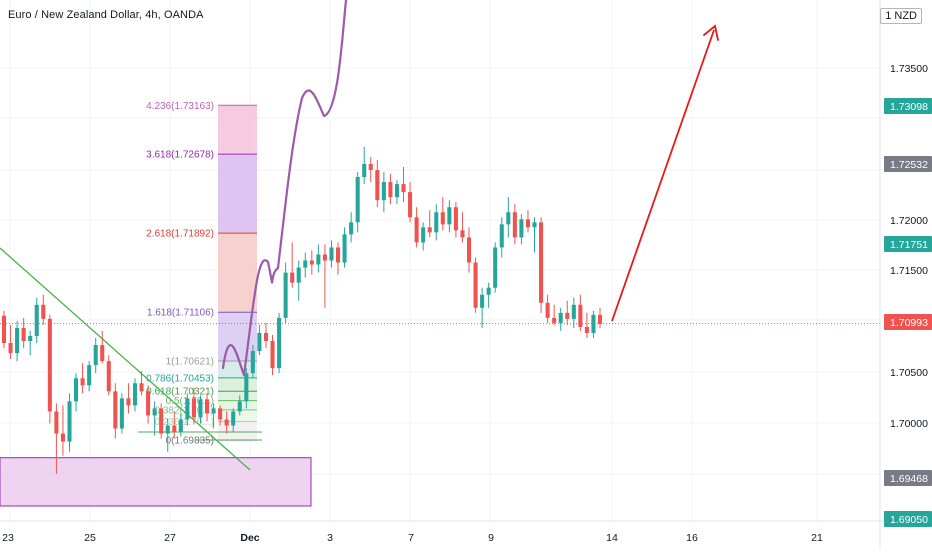  What do you see at coordinates (125, 359) in the screenshot?
I see `trend-line` at bounding box center [125, 359].